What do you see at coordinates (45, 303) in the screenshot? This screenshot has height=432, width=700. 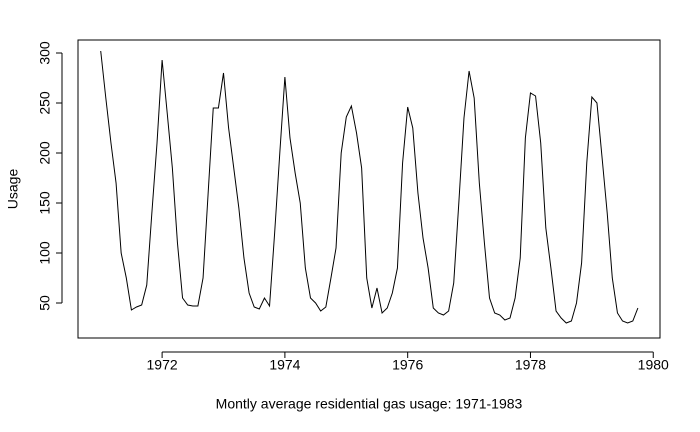 I see `y-tick-label: 50` at bounding box center [45, 303].